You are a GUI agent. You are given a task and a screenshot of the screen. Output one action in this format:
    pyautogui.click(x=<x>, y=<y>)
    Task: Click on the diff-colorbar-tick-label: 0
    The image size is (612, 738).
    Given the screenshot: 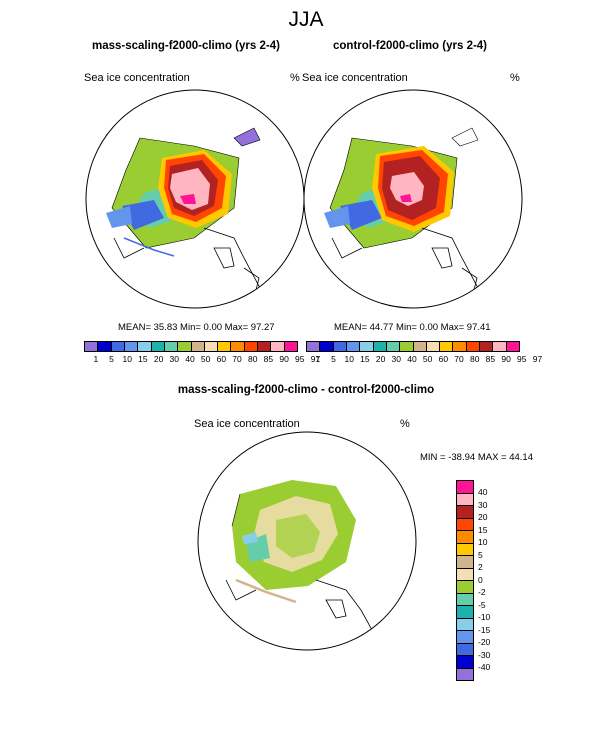 What is the action you would take?
    pyautogui.click(x=480, y=579)
    